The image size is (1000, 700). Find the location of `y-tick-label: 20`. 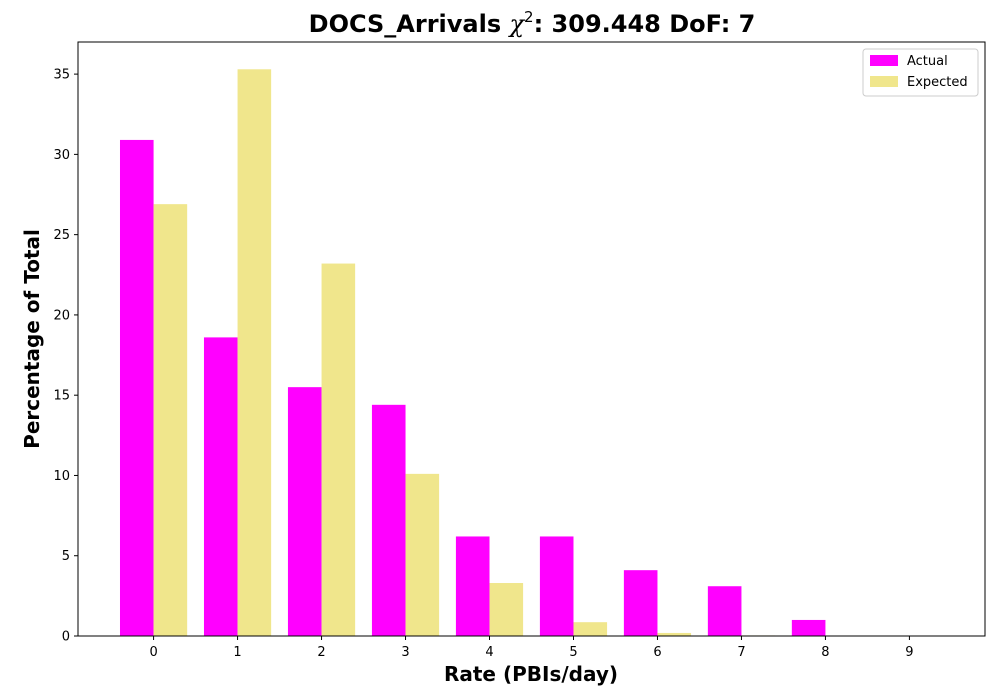

y-tick-label: 20 is located at coordinates (61, 315).